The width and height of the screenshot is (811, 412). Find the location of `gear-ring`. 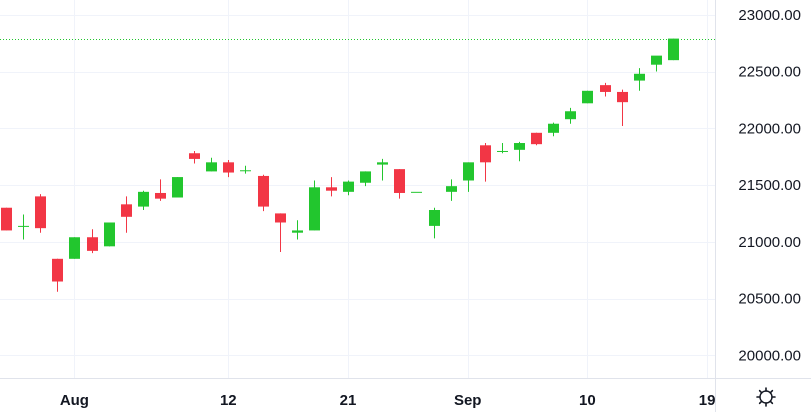

gear-ring is located at coordinates (766, 397).